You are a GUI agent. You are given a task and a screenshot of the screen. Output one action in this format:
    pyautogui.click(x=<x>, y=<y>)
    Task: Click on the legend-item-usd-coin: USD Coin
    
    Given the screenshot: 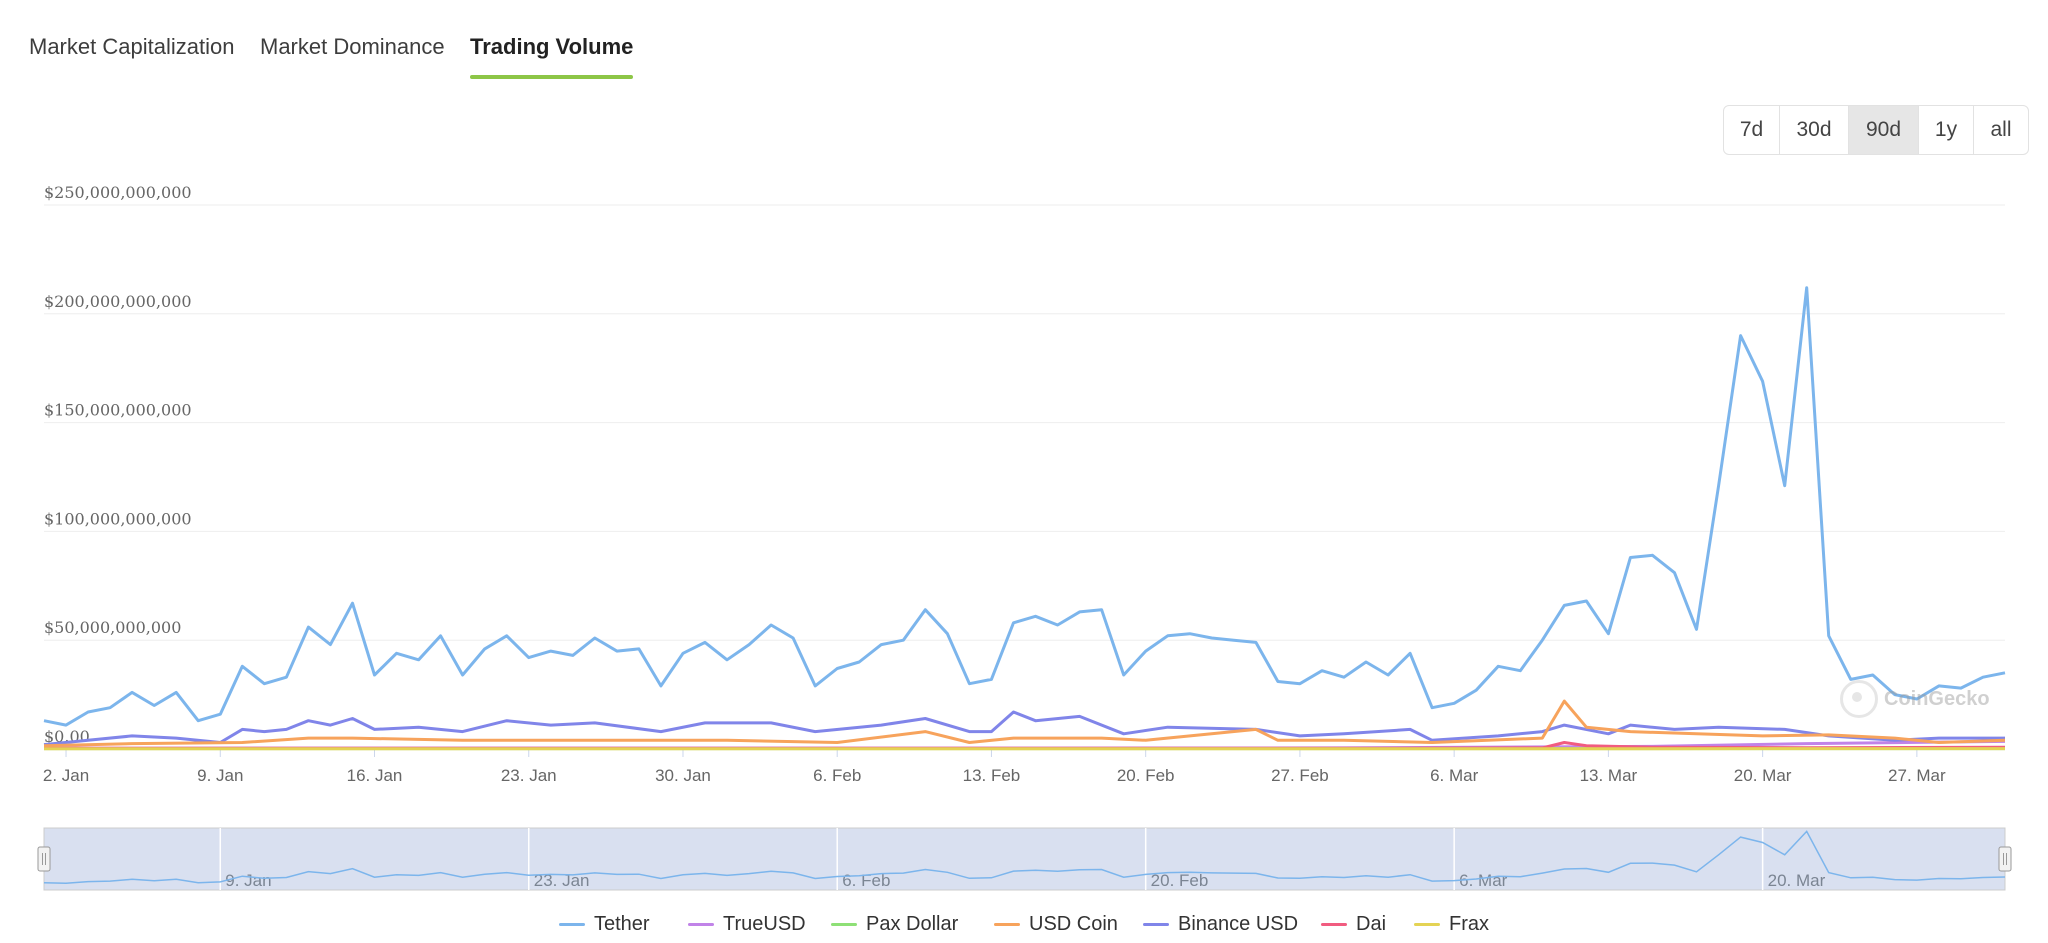 What is the action you would take?
    pyautogui.click(x=1056, y=924)
    